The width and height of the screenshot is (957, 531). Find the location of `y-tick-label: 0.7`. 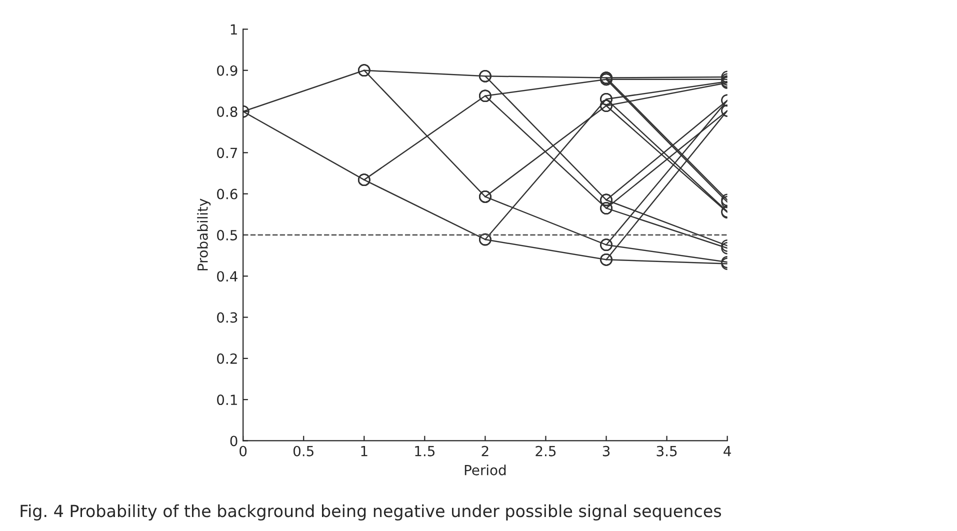

y-tick-label: 0.7 is located at coordinates (227, 153).